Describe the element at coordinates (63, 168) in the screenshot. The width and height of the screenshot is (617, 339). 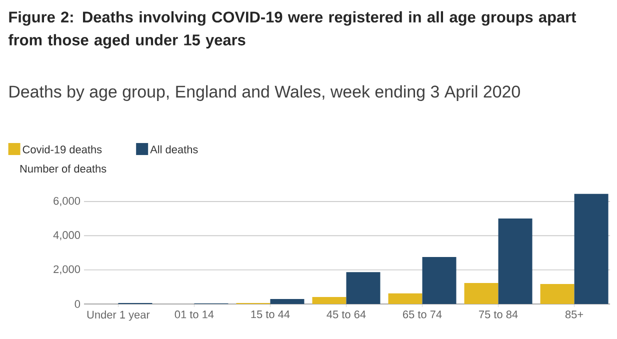
I see `y-axis-title: Number of deaths` at that location.